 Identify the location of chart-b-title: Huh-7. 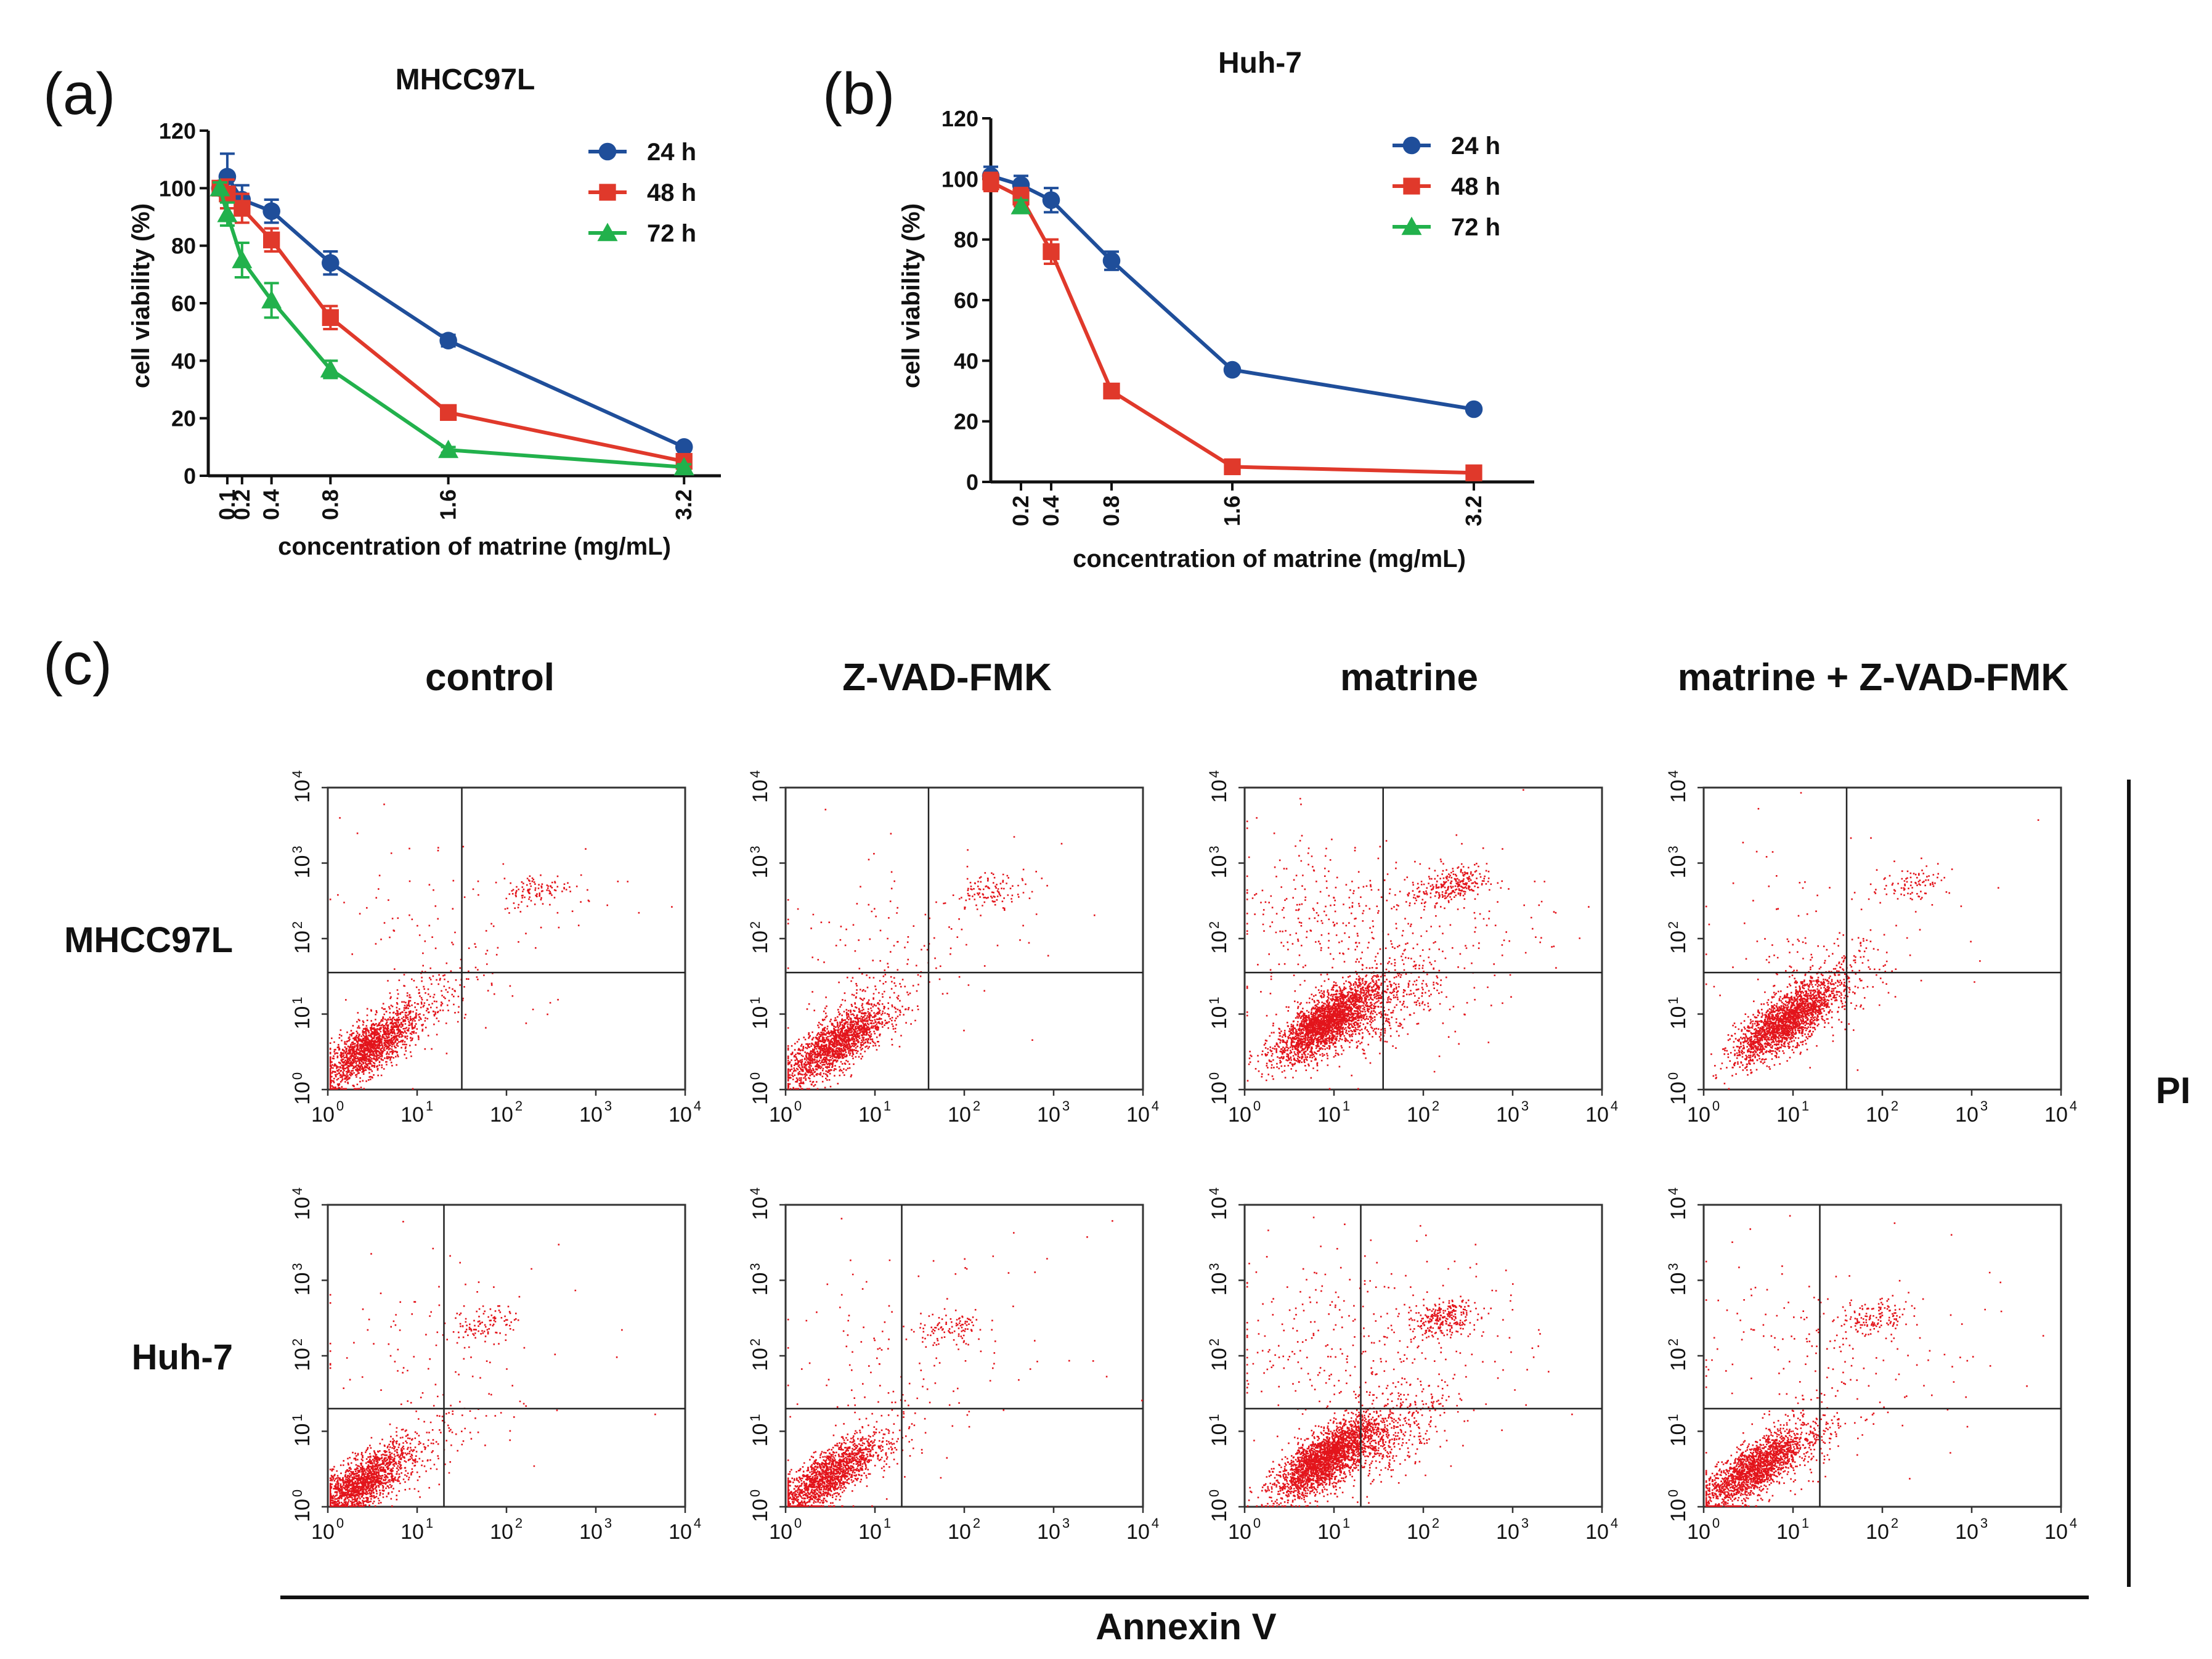
(1260, 63).